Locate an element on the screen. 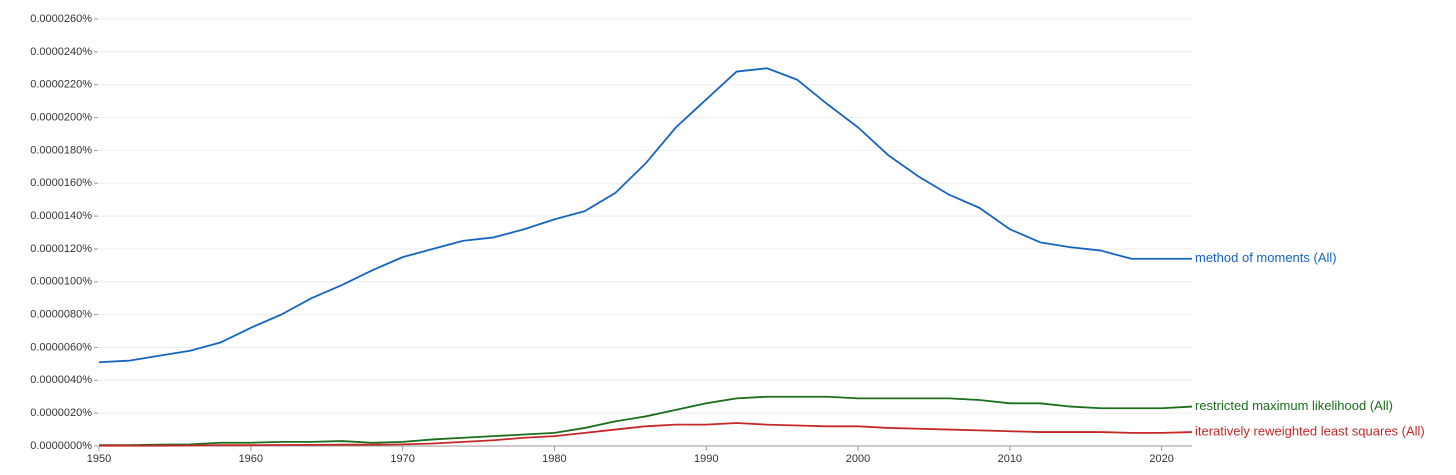 This screenshot has height=475, width=1456. y-tick-label: 0.0000080% is located at coordinates (61, 315).